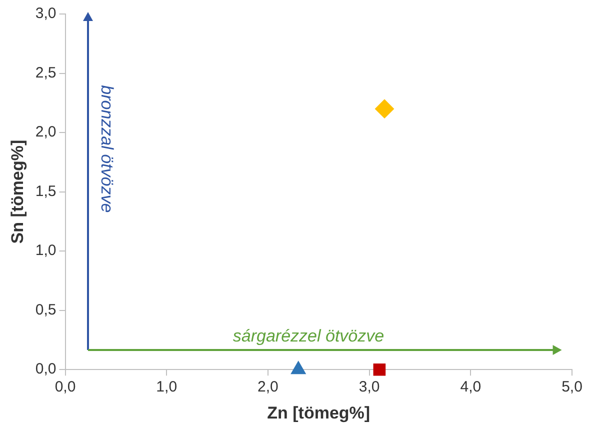 The image size is (590, 432). I want to click on y-tick-label: 1,0, so click(45, 251).